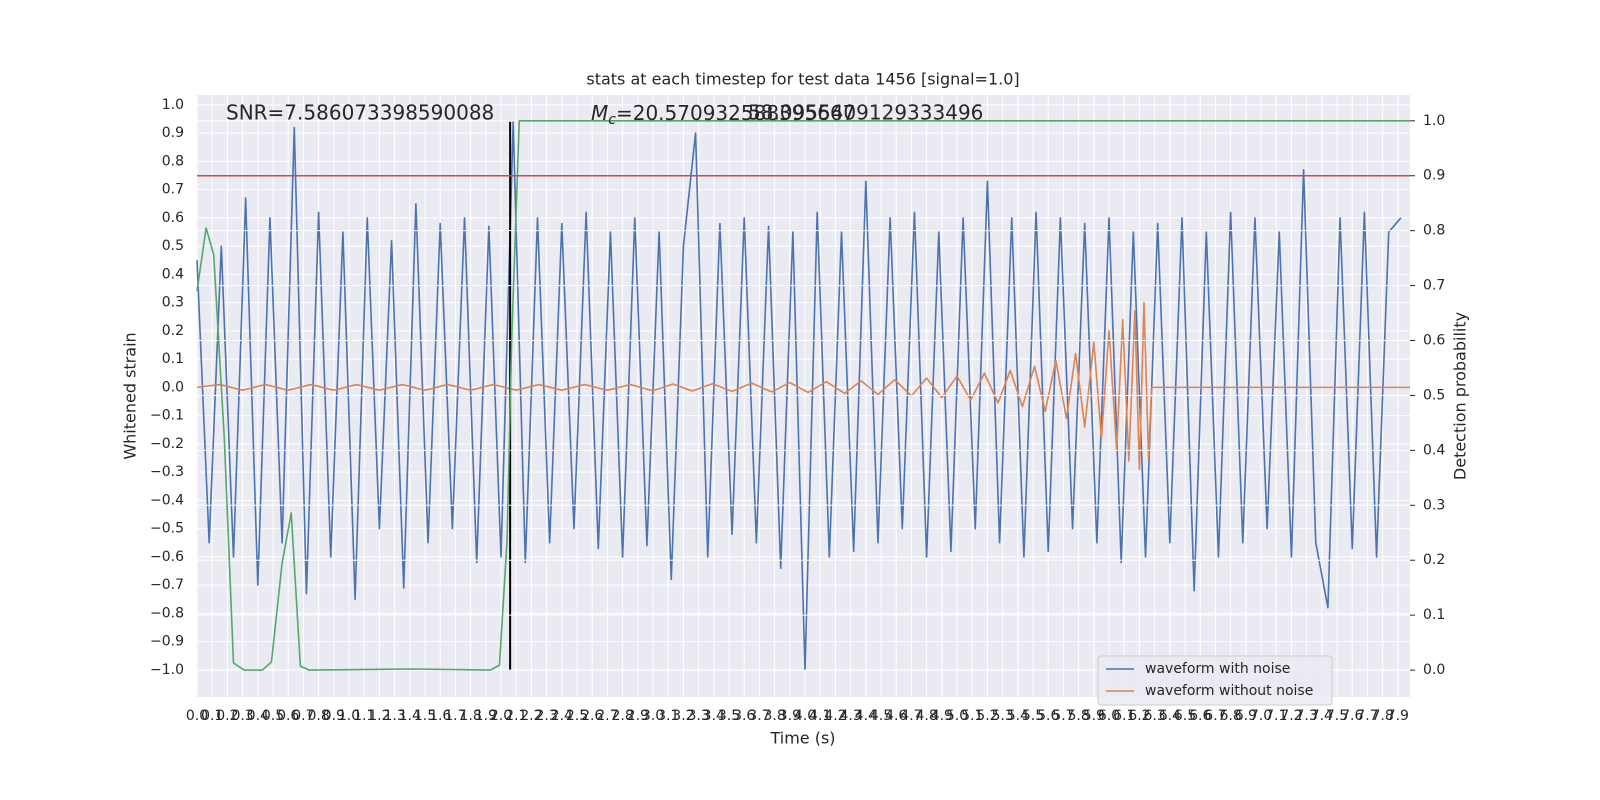  Describe the element at coordinates (167, 416) in the screenshot. I see `y-tick-label: −0.1` at that location.